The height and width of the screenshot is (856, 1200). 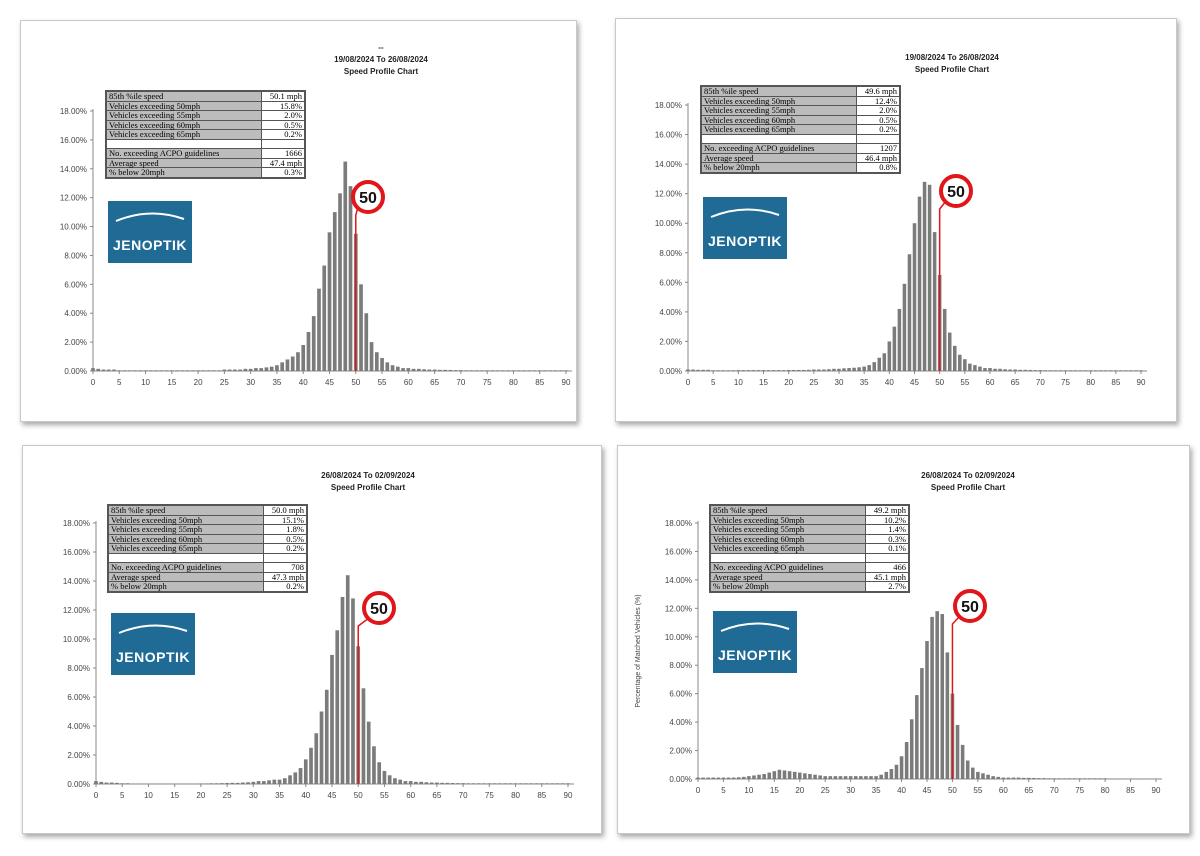 What do you see at coordinates (1141, 382) in the screenshot?
I see `x-tick-label: 90` at bounding box center [1141, 382].